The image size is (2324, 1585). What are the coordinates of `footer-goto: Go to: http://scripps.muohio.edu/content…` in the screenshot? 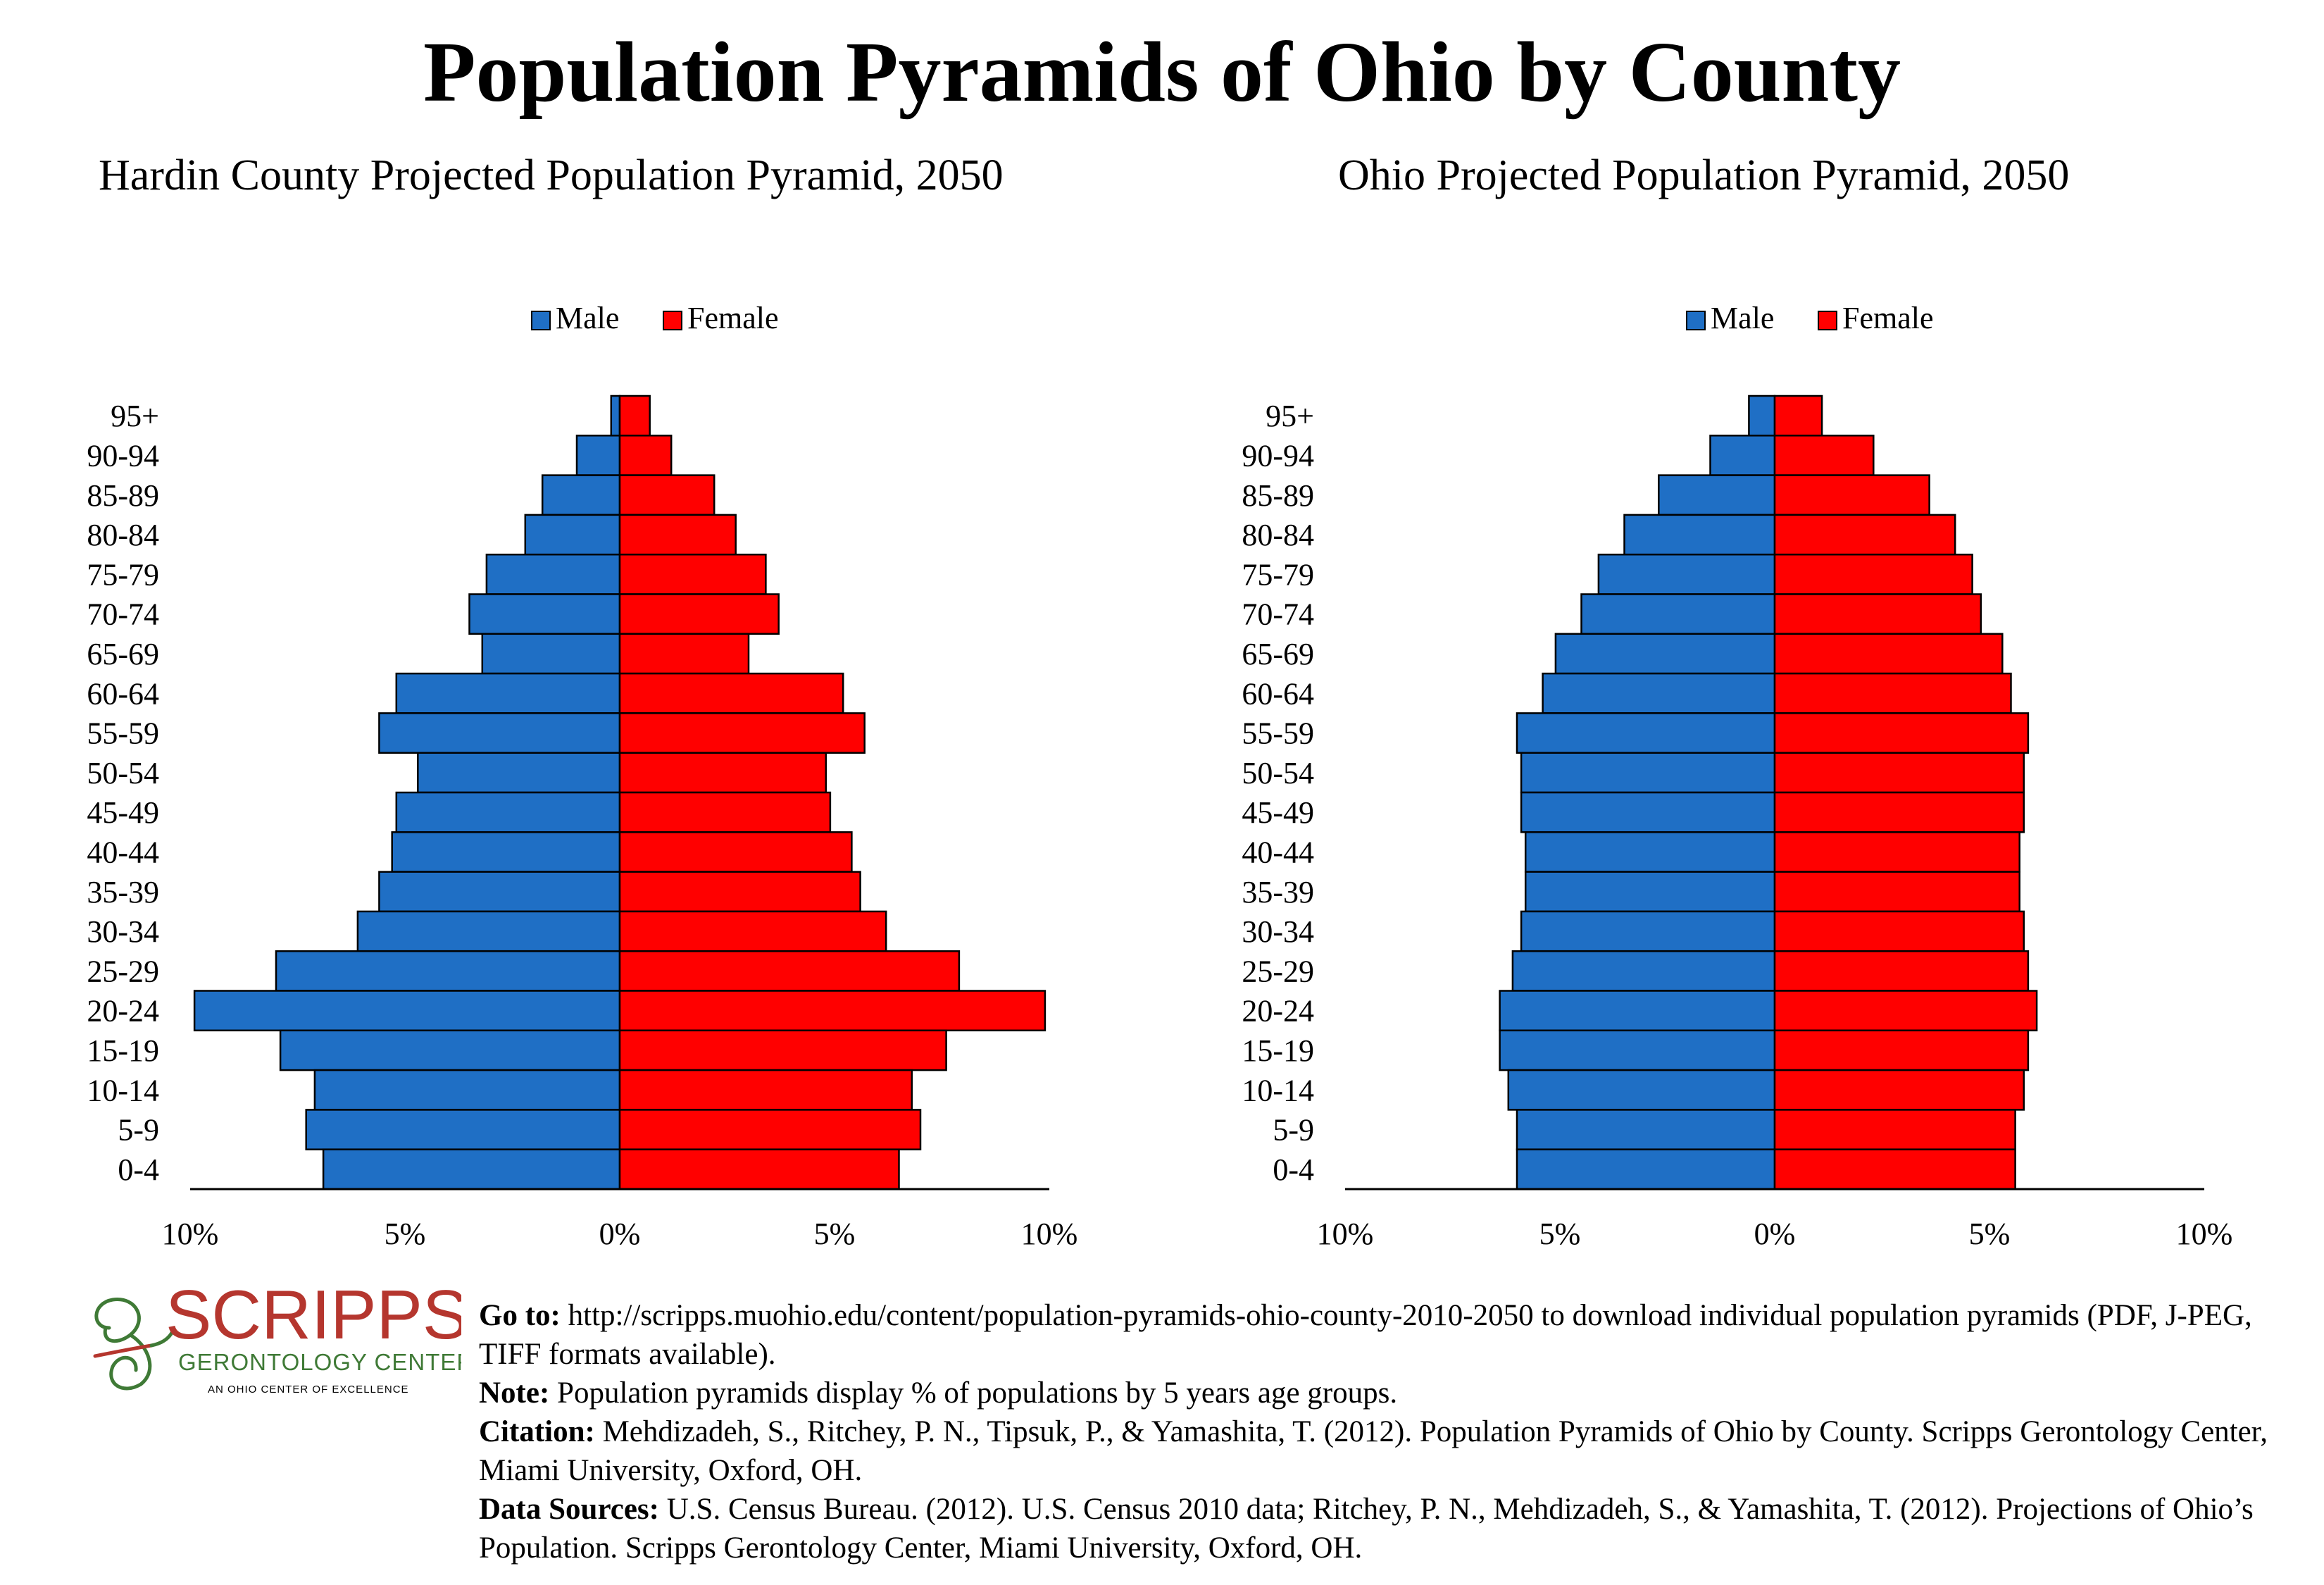 It's located at (1394, 1335).